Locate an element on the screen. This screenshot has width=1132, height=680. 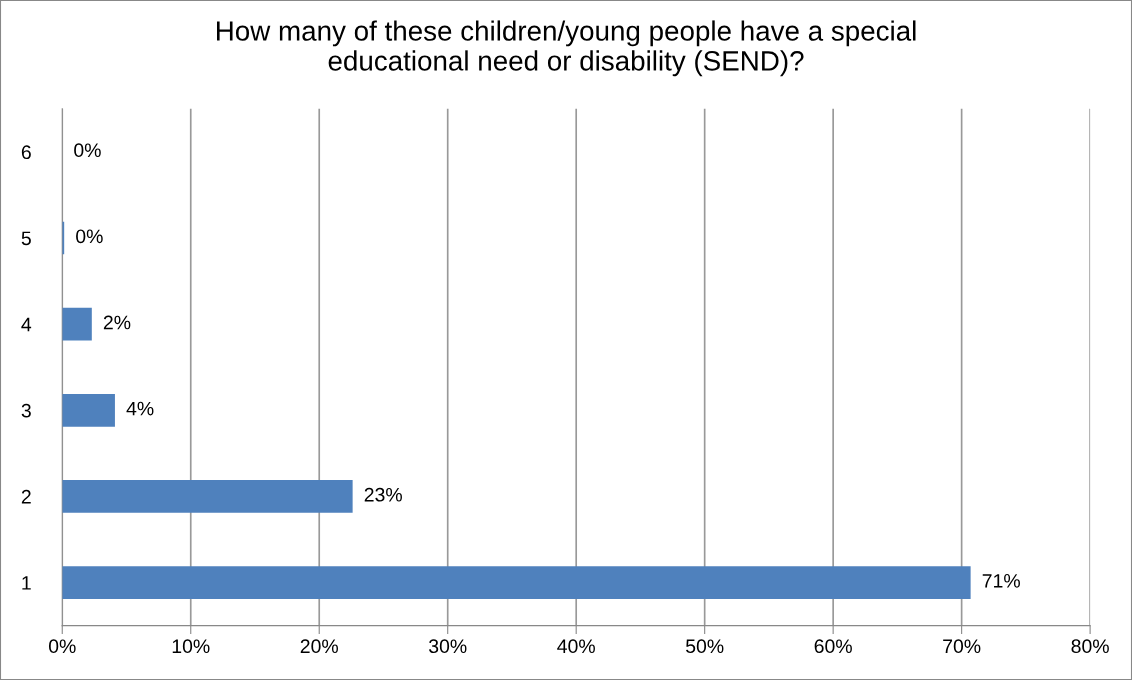
x-tick-label: 60% is located at coordinates (833, 646).